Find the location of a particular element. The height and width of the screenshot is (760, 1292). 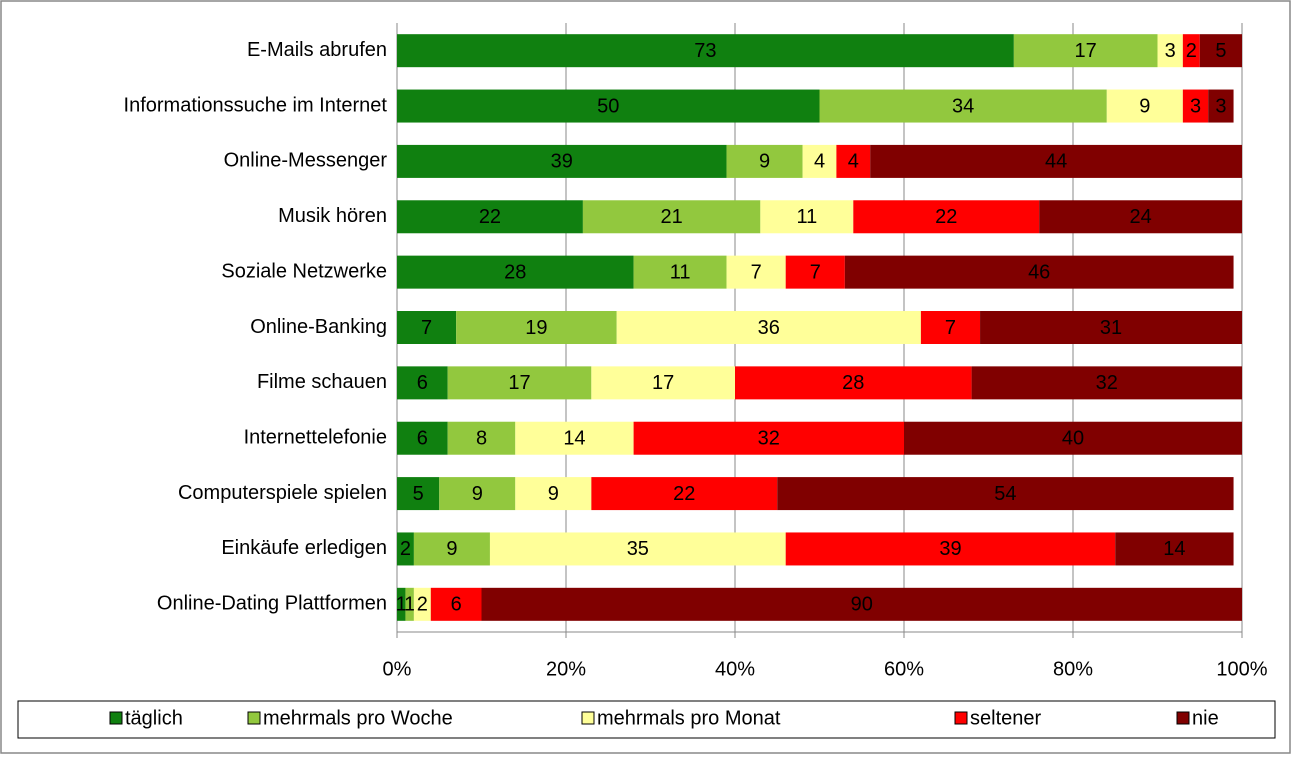

y-tick-label: Informationssuche im Internet is located at coordinates (256, 105).